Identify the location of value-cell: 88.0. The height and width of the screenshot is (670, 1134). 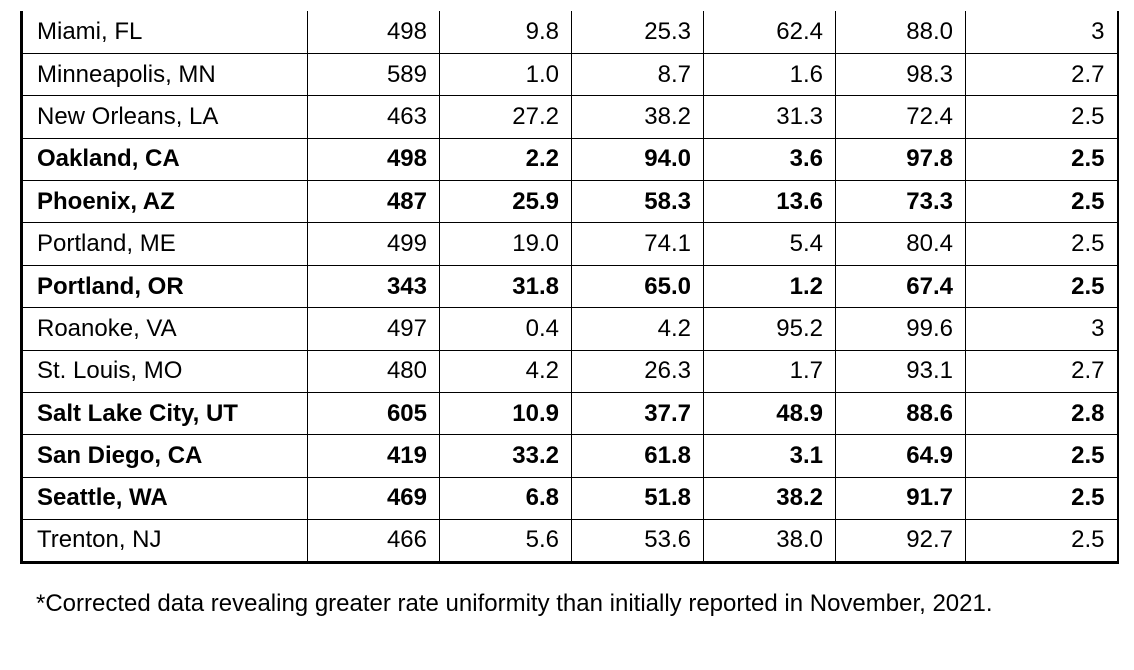
(900, 32).